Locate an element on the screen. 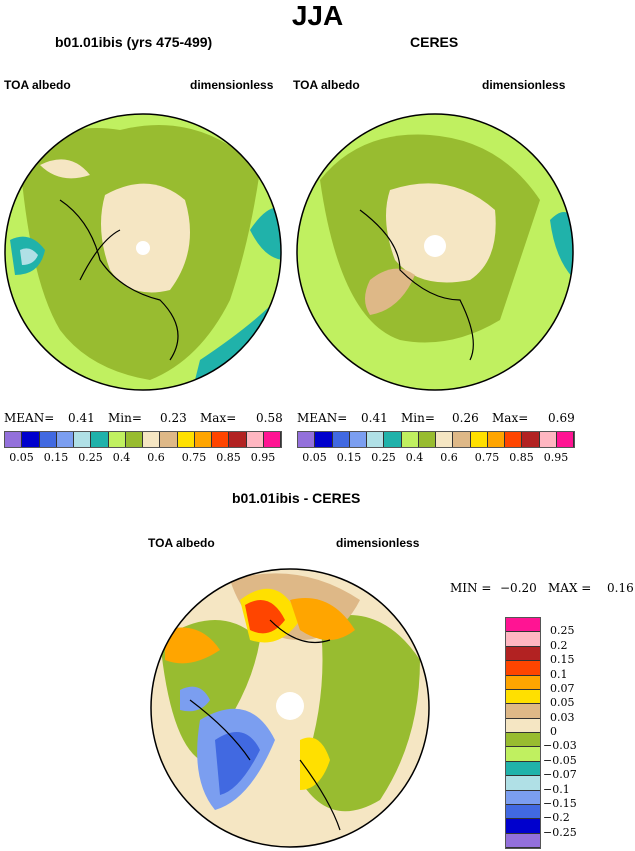 Image resolution: width=635 pixels, height=851 pixels. colorbar-tick-label: −0.1 is located at coordinates (556, 789).